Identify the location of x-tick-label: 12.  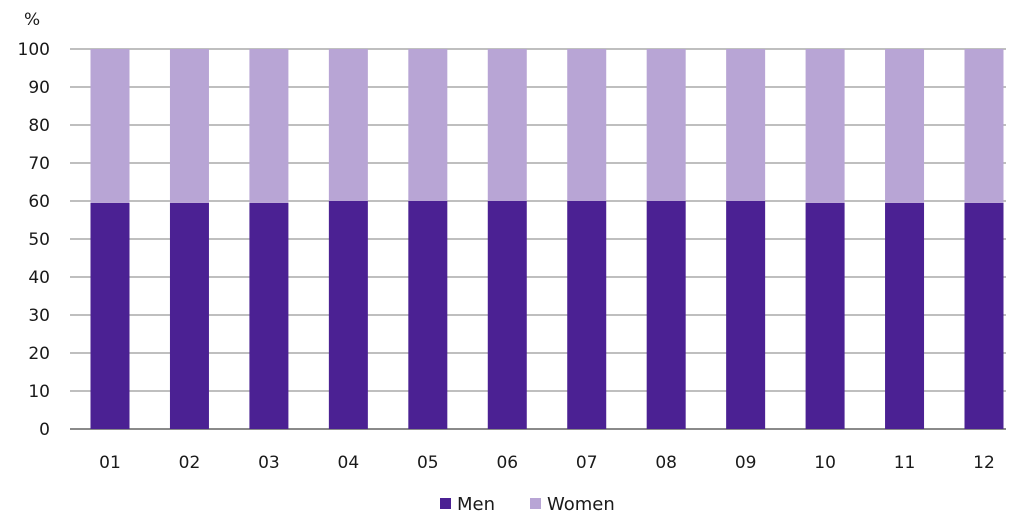
(984, 463).